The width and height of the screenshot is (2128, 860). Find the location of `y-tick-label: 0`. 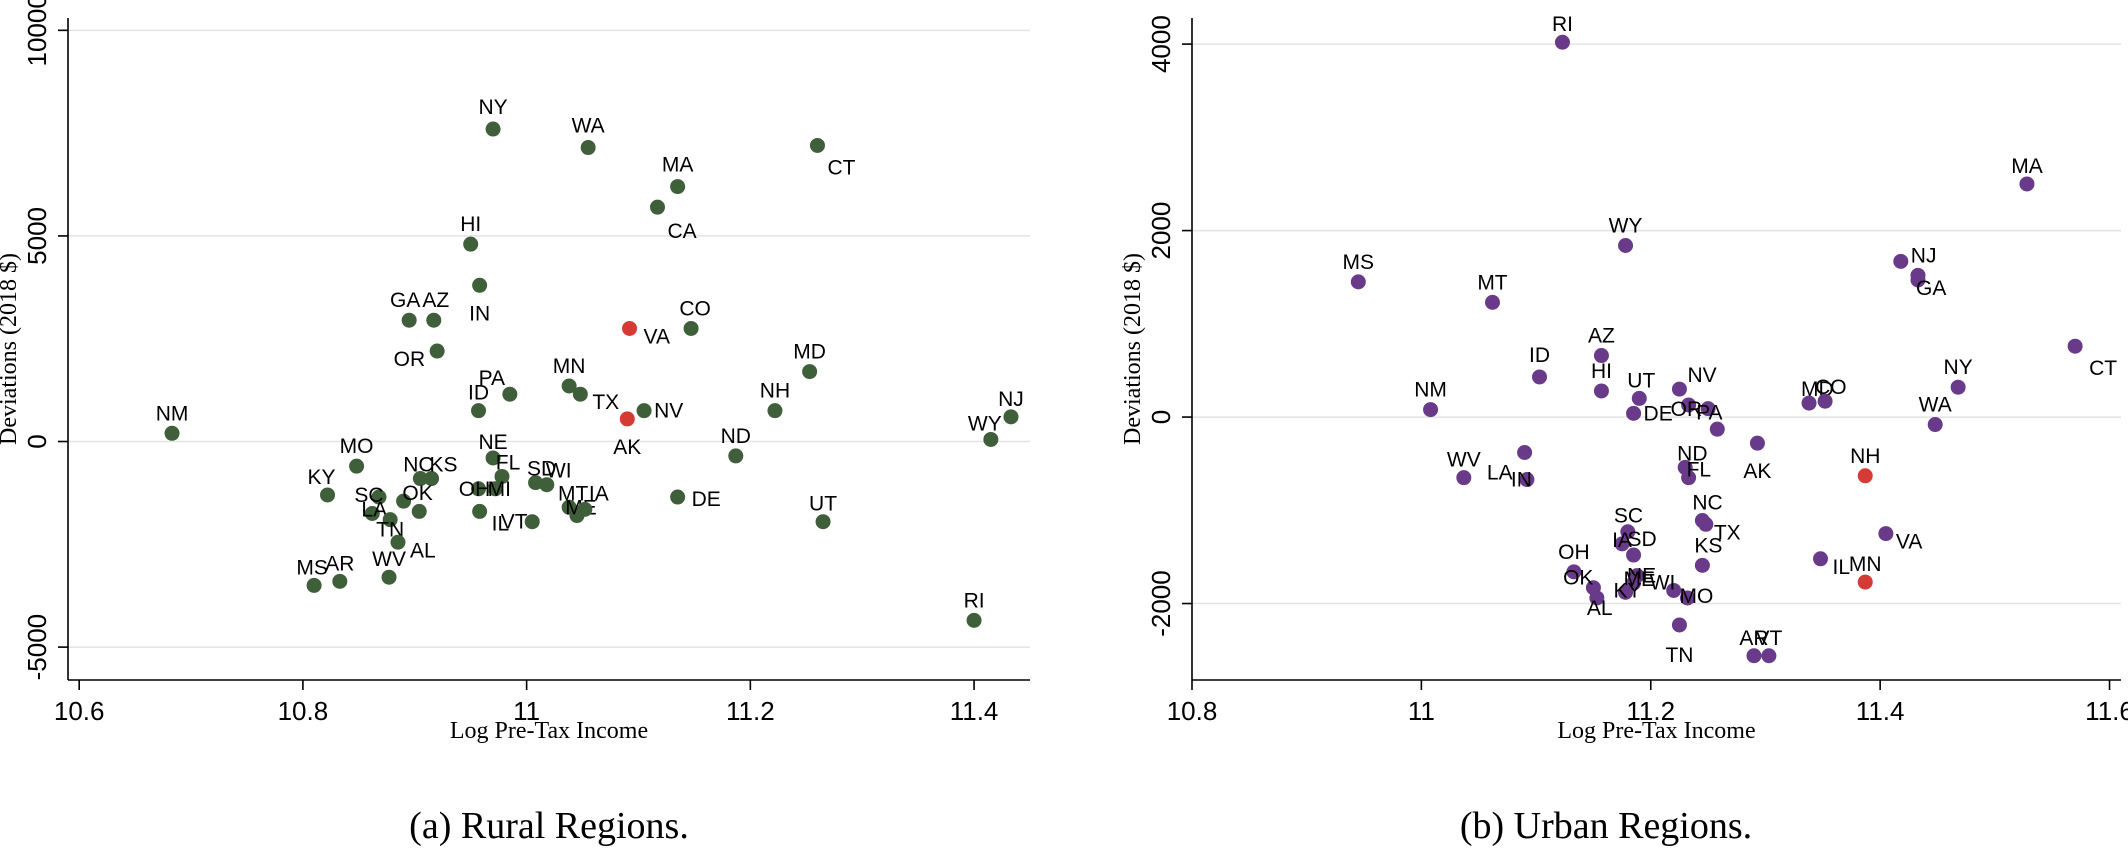

y-tick-label: 0 is located at coordinates (1161, 417).